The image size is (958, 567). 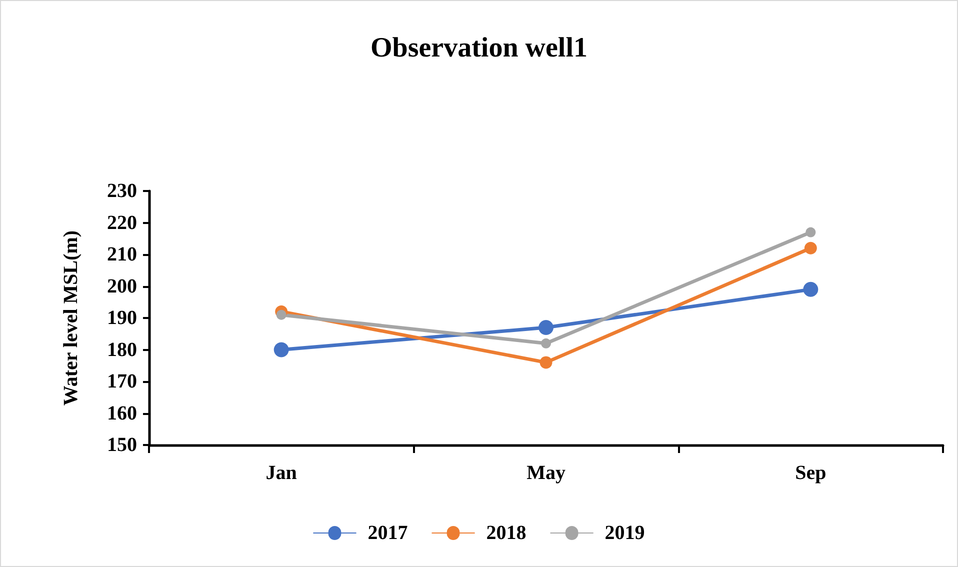 What do you see at coordinates (122, 191) in the screenshot?
I see `y-tick-label: 230` at bounding box center [122, 191].